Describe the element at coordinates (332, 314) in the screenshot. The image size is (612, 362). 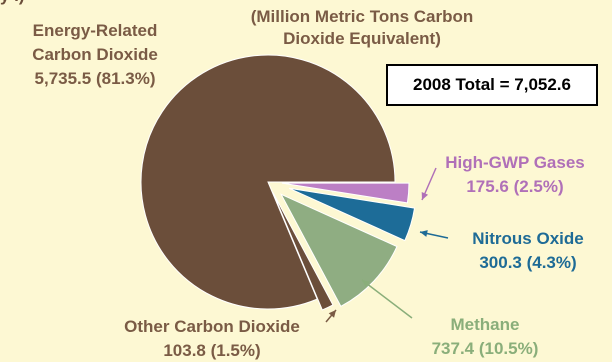
I see `leader-arrowhead-other-co2` at that location.